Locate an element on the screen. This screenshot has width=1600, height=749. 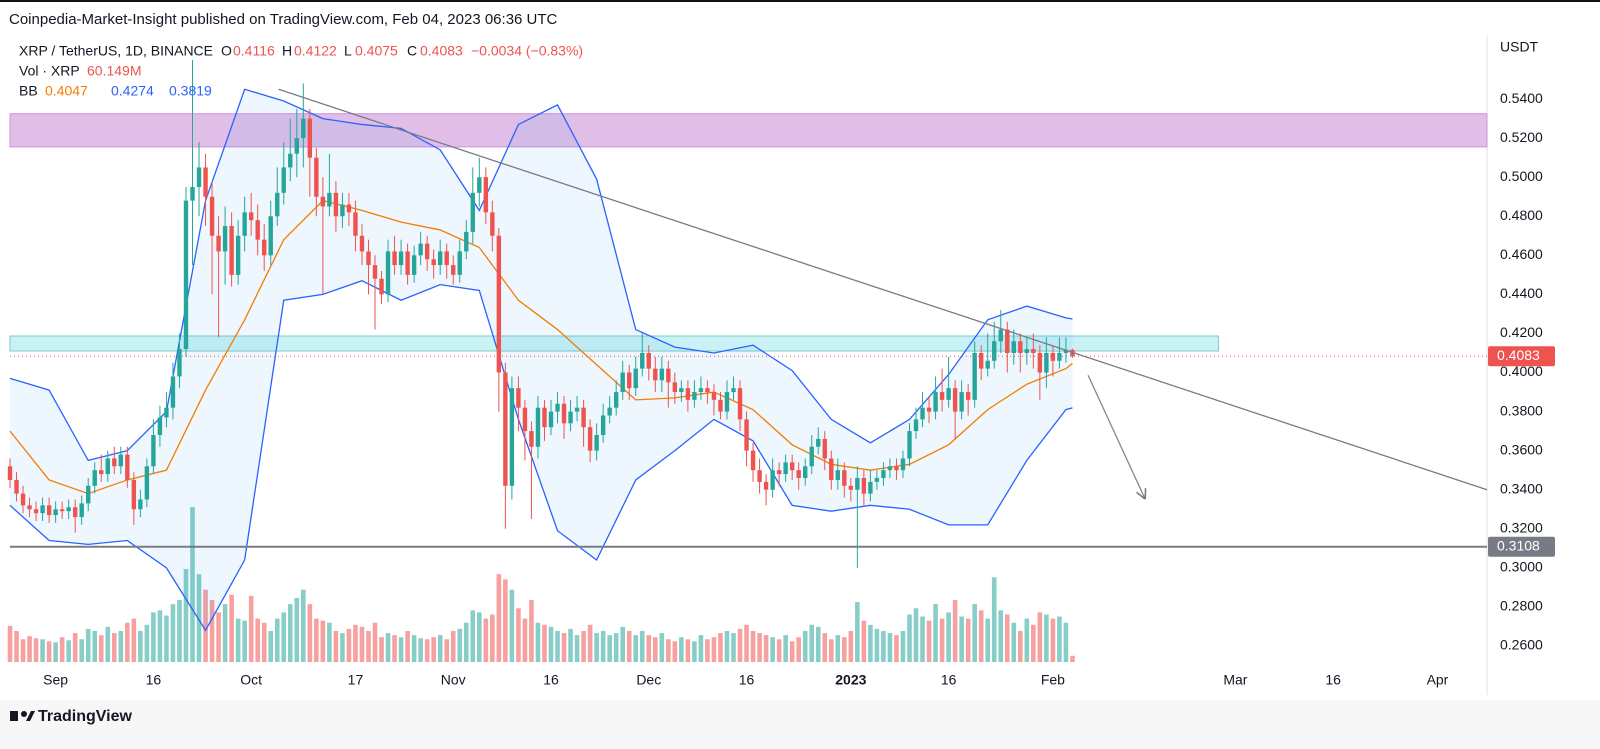
x-tick-label: Sep is located at coordinates (55, 680).